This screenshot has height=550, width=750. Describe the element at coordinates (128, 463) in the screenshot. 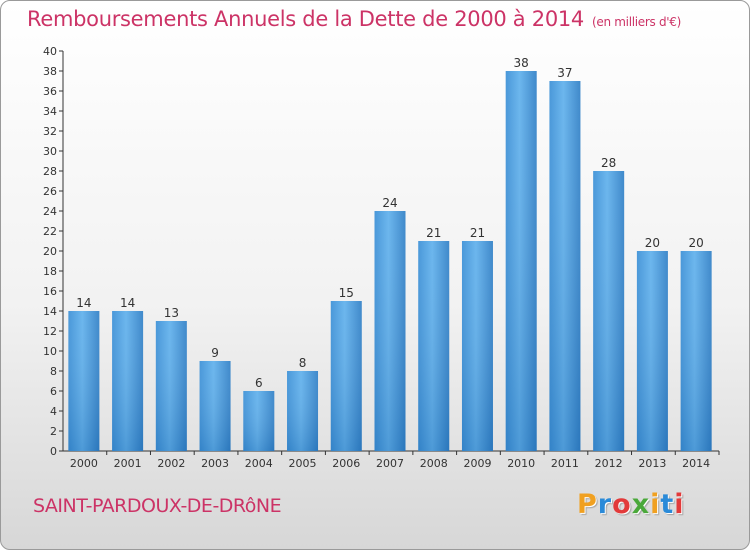

I see `x-tick-label: 2001` at that location.